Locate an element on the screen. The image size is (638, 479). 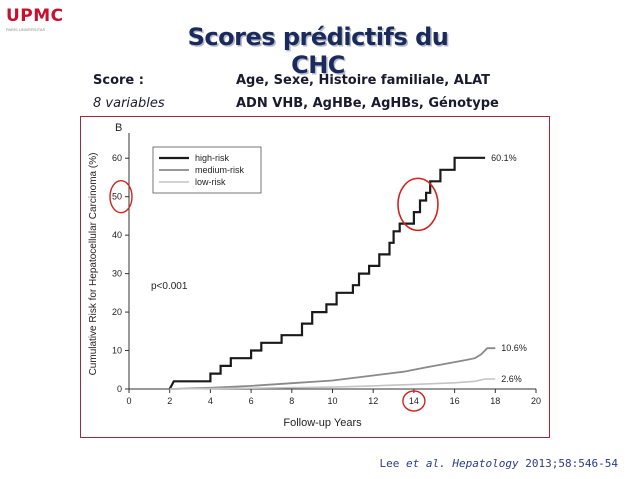
x-tick-label: 4 is located at coordinates (210, 401).